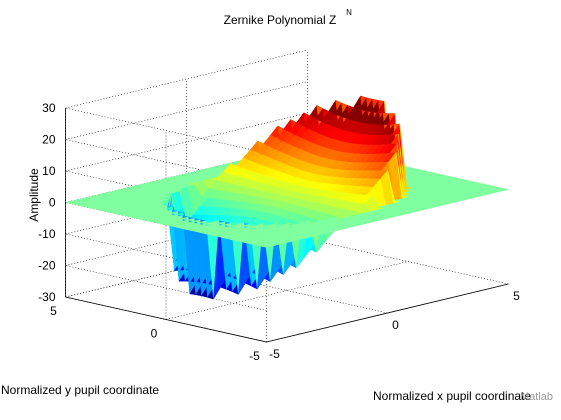 The height and width of the screenshot is (420, 561). I want to click on grid-line-y, so click(287, 290).